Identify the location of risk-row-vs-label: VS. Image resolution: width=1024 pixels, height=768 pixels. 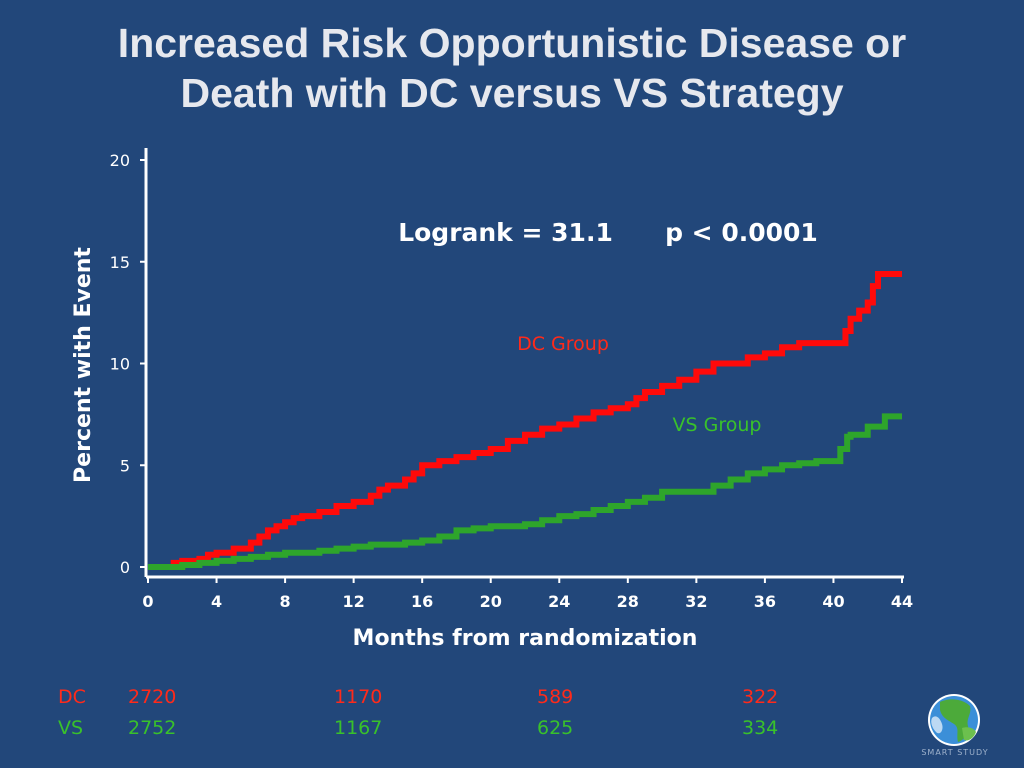
(71, 728).